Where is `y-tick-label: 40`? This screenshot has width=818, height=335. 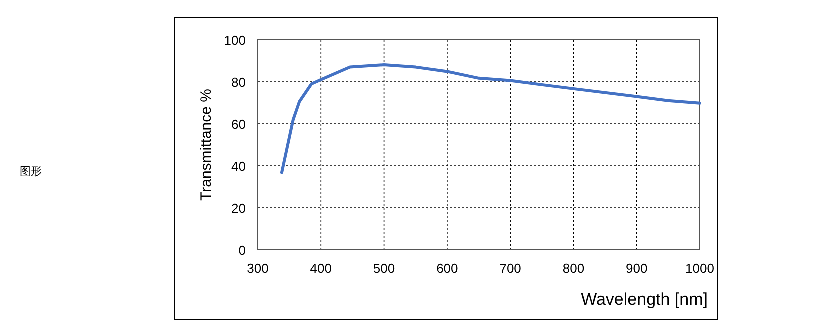 y-tick-label: 40 is located at coordinates (239, 166).